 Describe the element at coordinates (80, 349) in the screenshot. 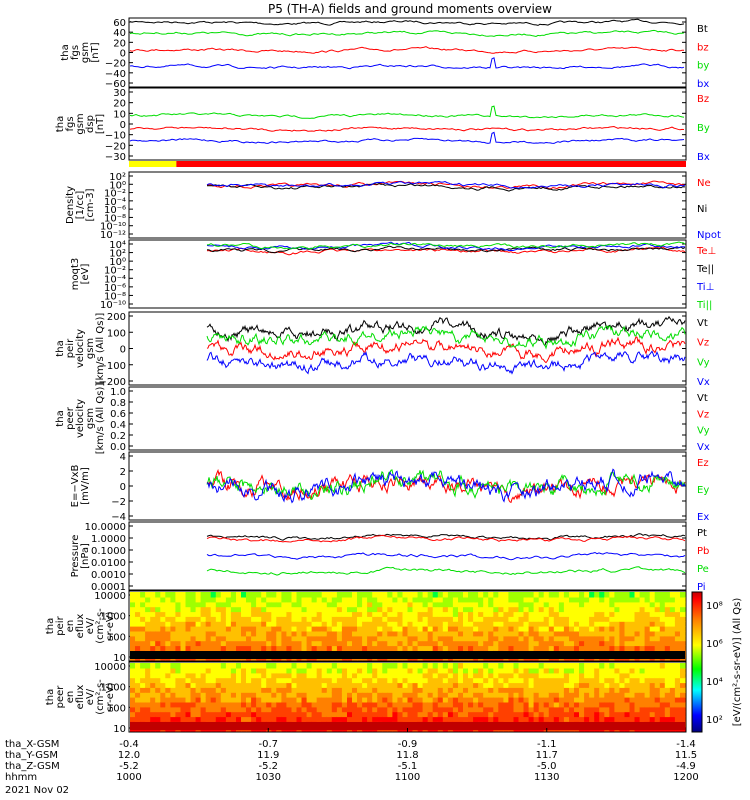

I see `y-axis-label: thapeirvelocitygsm[km/s (All Qs)]` at that location.